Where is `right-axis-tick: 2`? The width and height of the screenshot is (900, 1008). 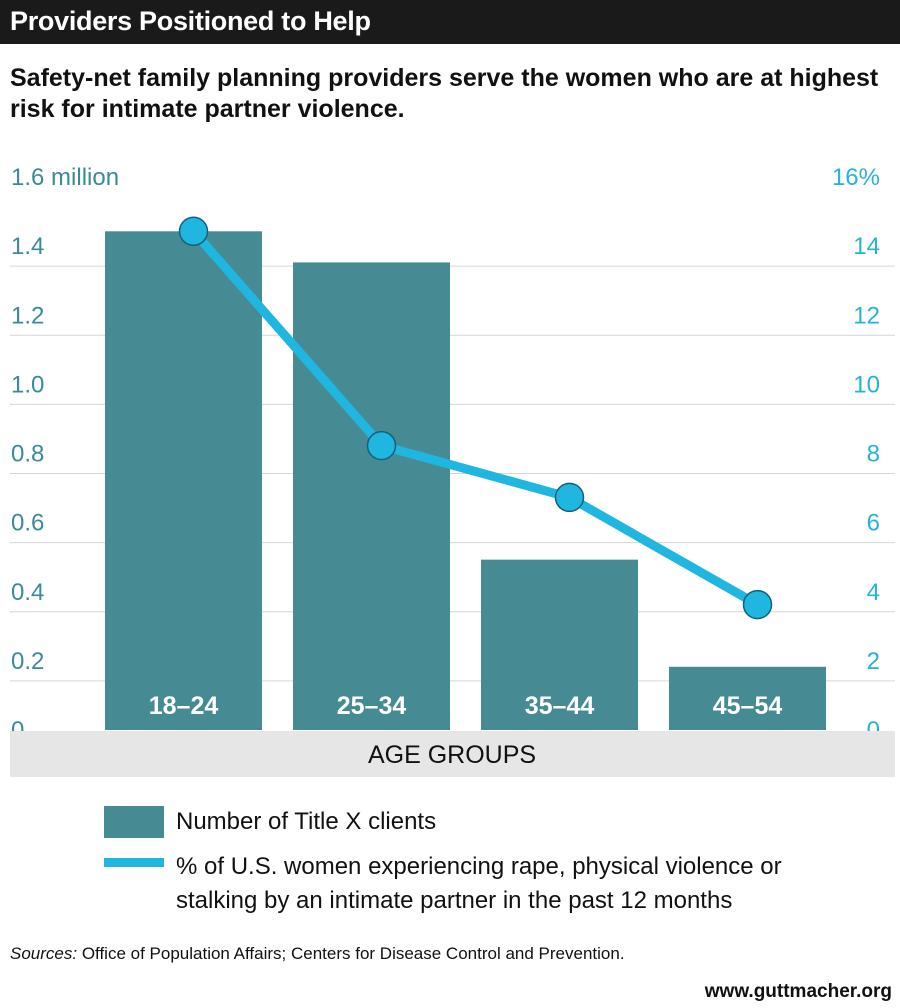
right-axis-tick: 2 is located at coordinates (873, 661).